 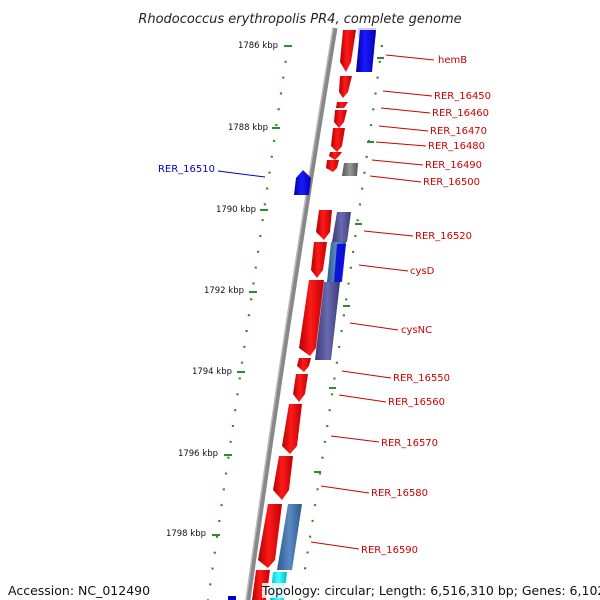 What do you see at coordinates (252, 290) in the screenshot?
I see `tick-marks` at bounding box center [252, 290].